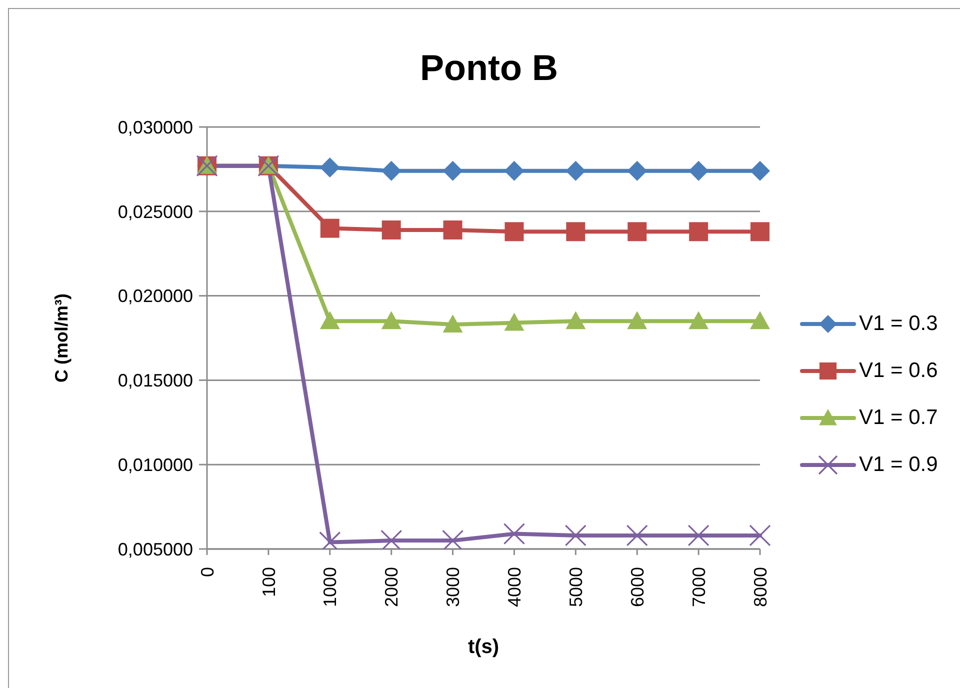  What do you see at coordinates (898, 418) in the screenshot?
I see `legend-label: V1 = 0.7` at bounding box center [898, 418].